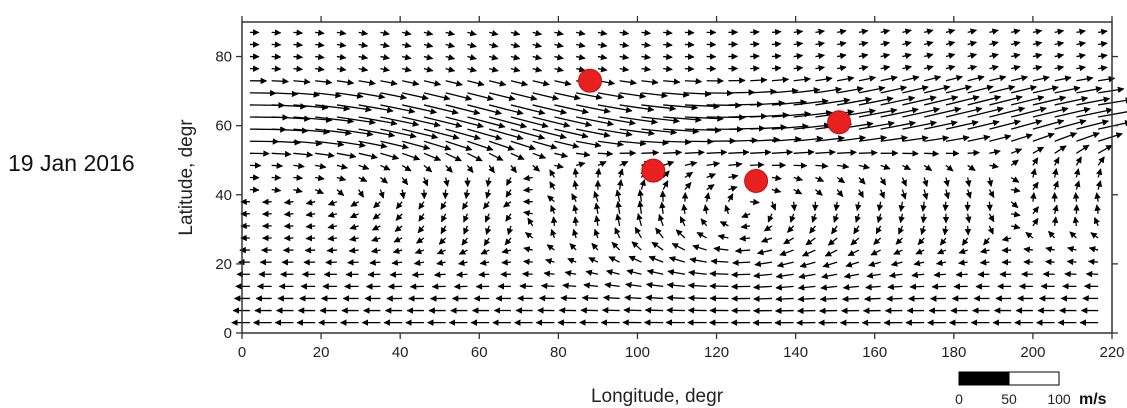  Describe the element at coordinates (321, 352) in the screenshot. I see `x-tick-label: 20` at that location.